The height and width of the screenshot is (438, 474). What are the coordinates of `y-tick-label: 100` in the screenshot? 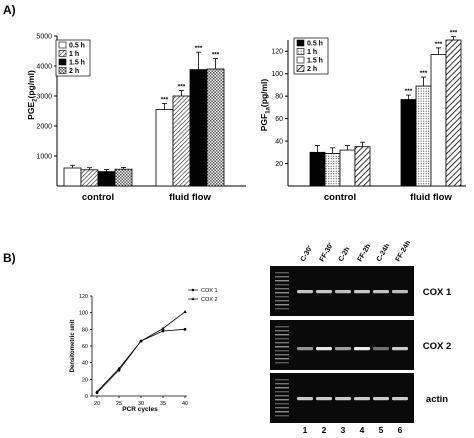 It's located at (83, 314).